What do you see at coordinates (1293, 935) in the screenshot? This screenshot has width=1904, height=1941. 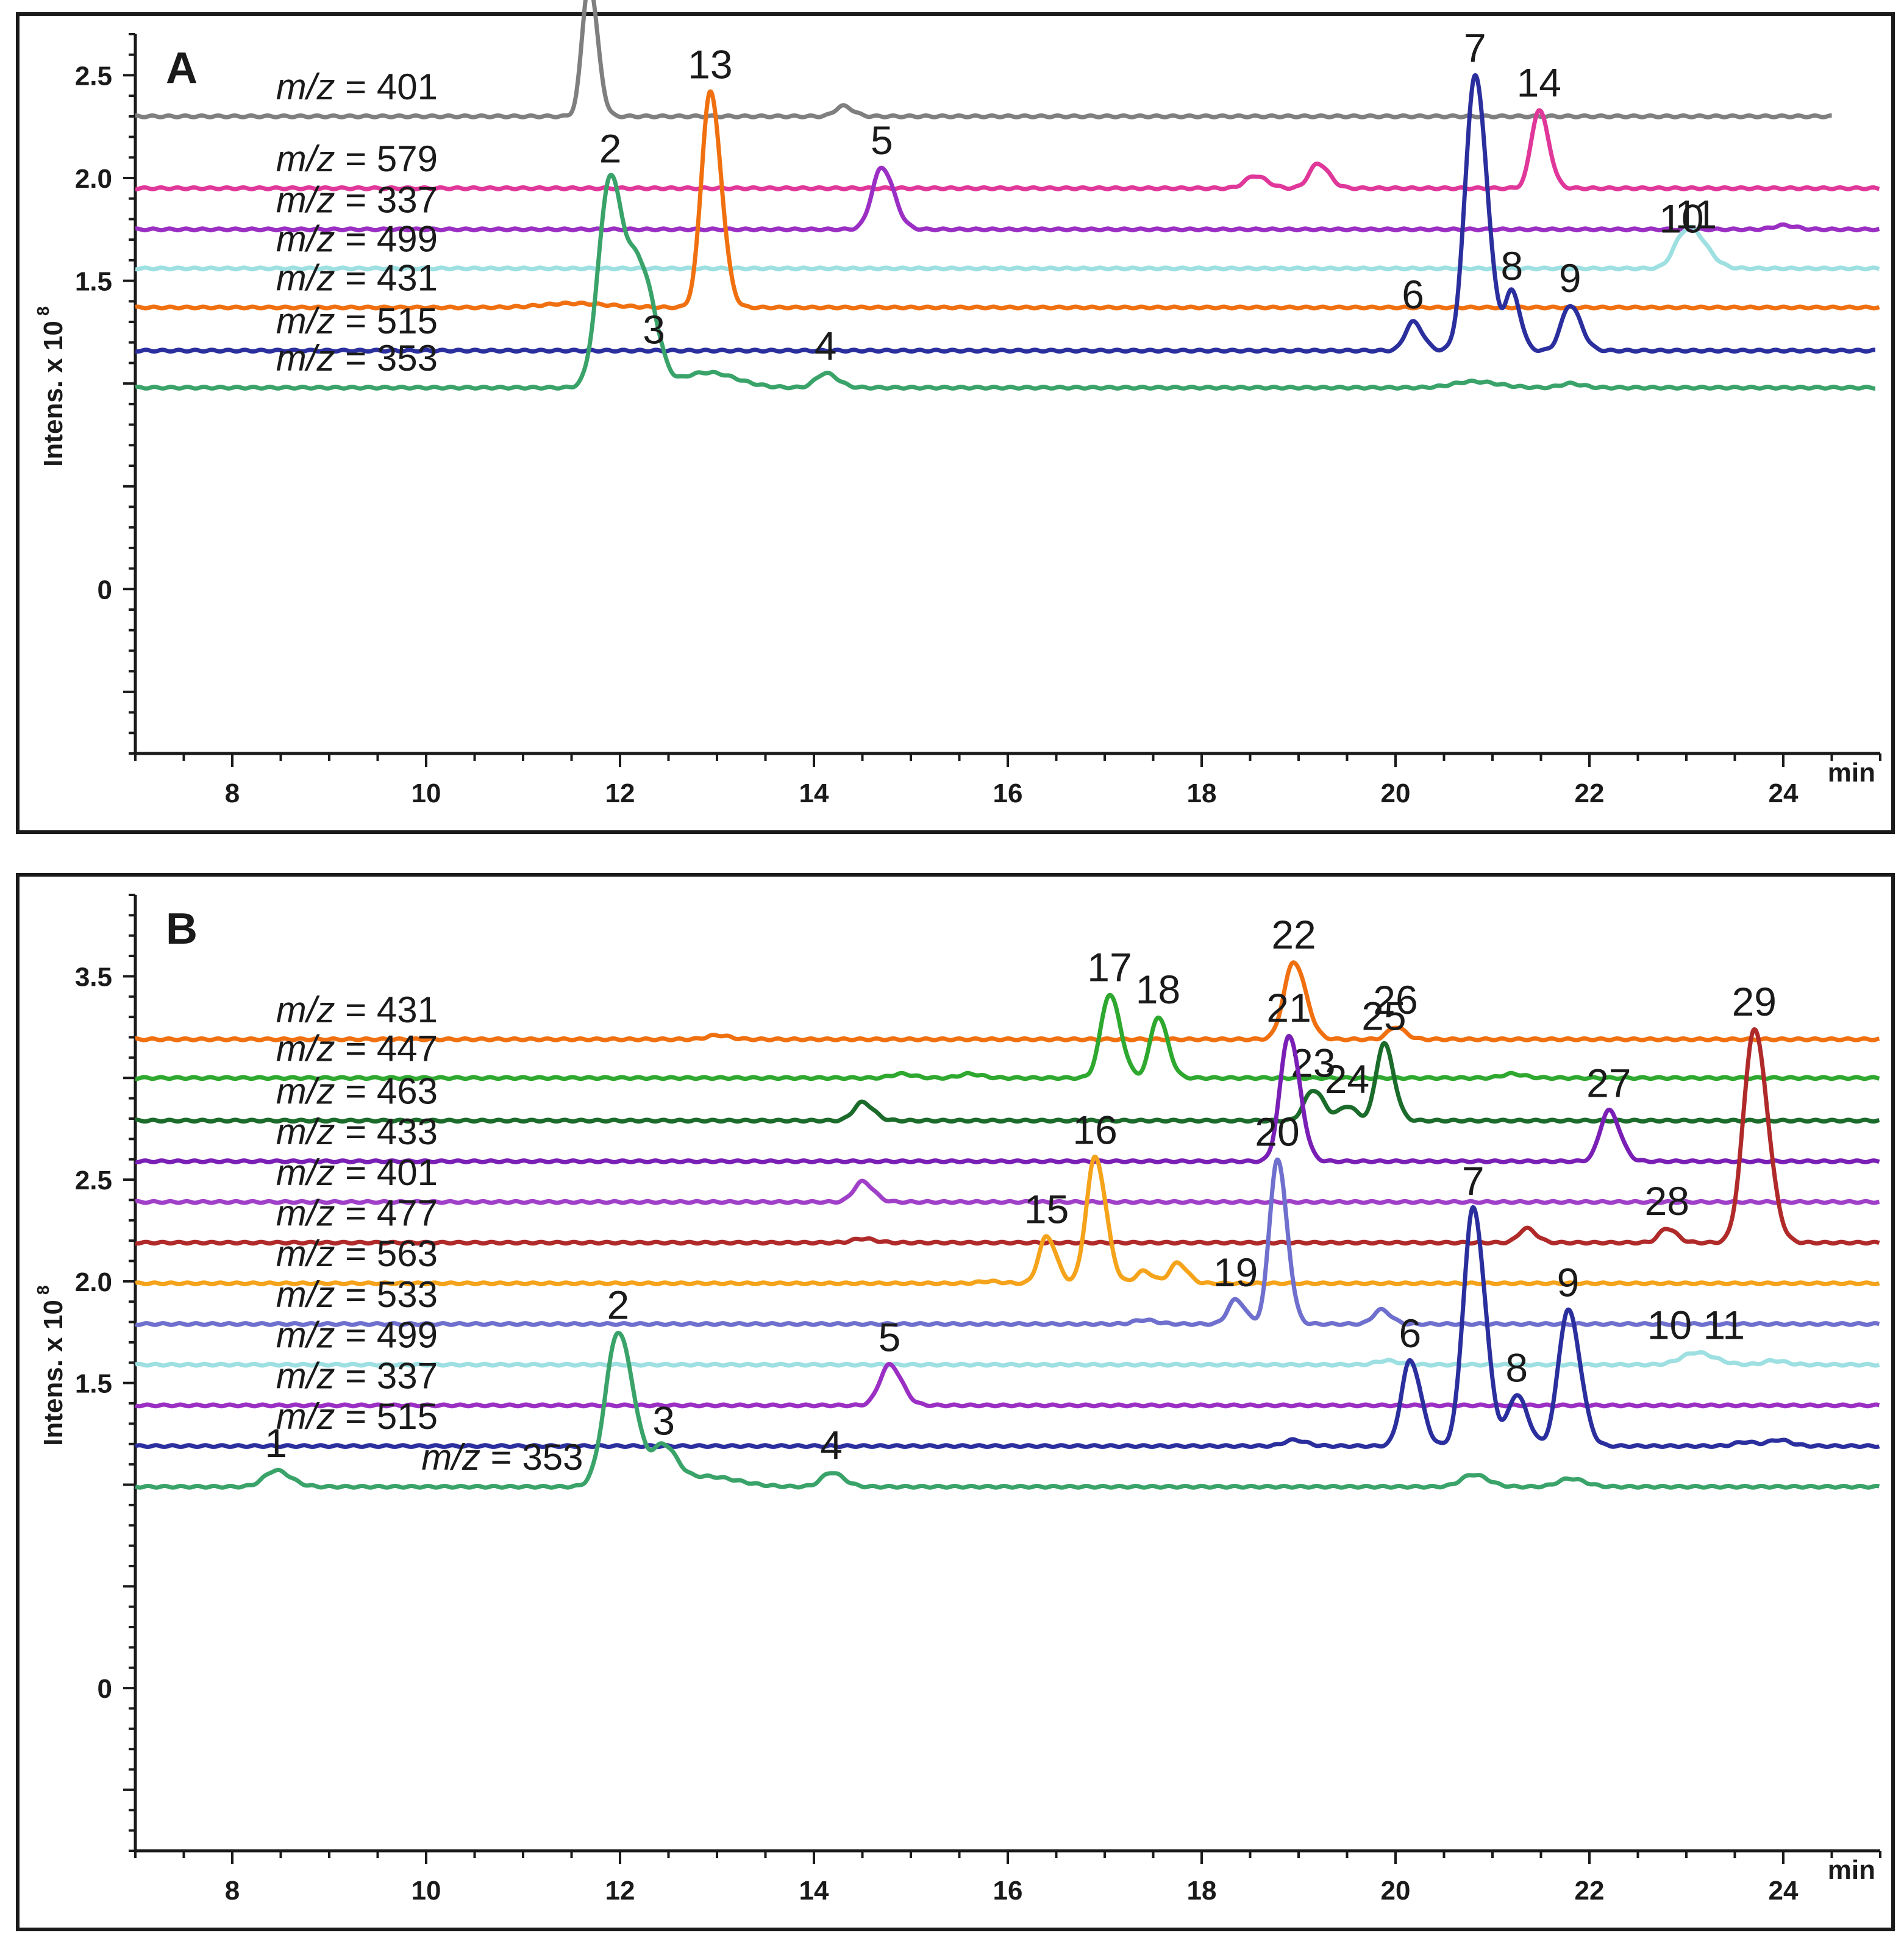 I see `peak-label: 22` at bounding box center [1293, 935].